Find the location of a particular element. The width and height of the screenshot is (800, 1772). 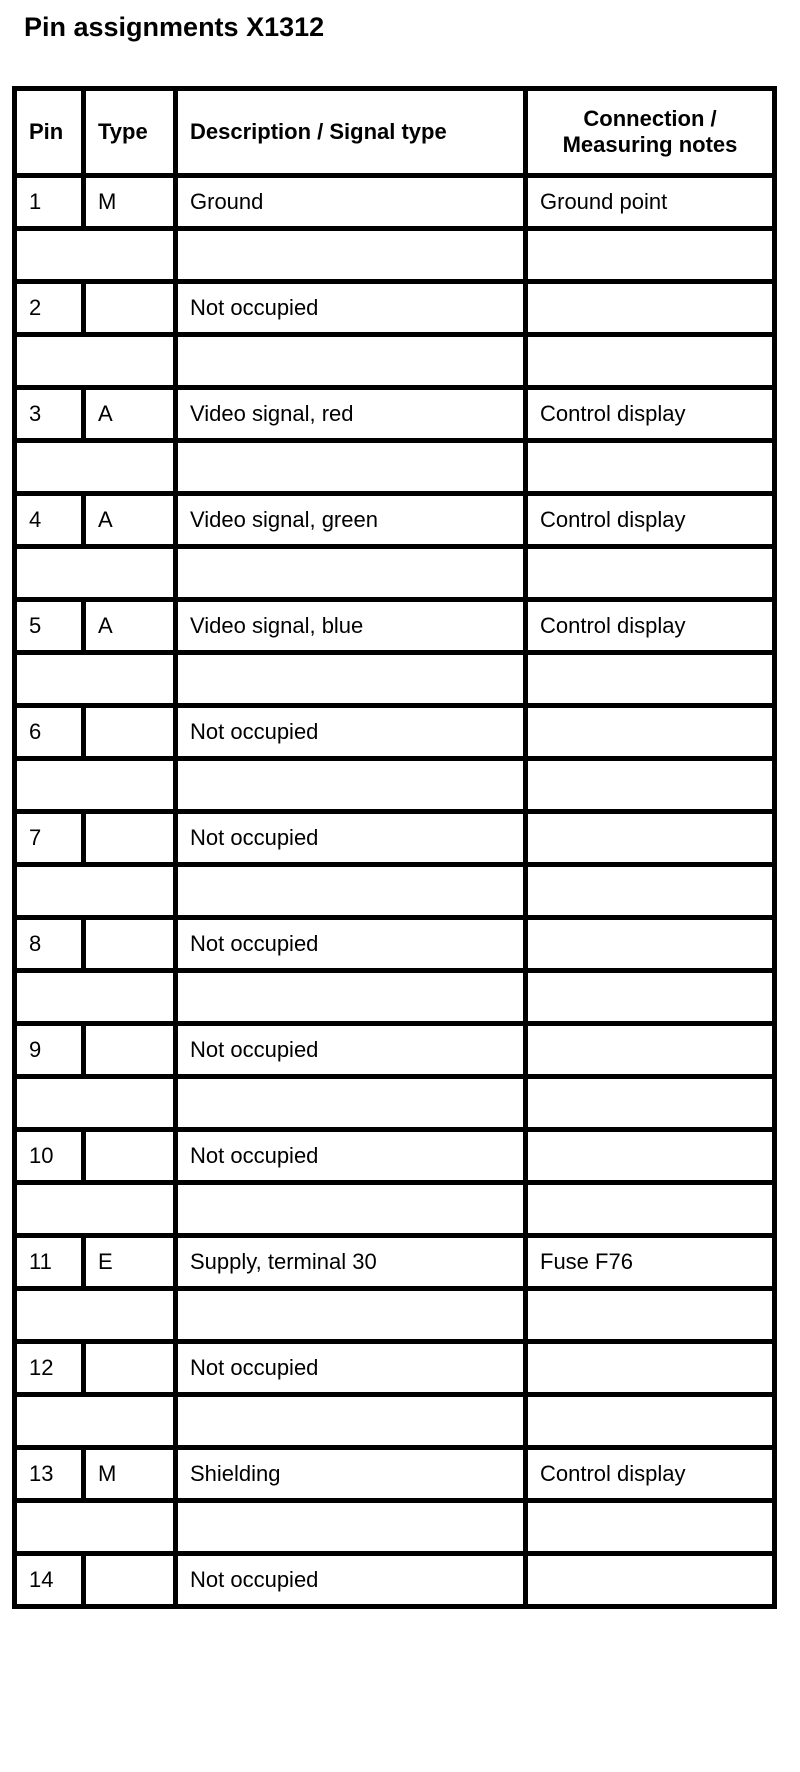

table-row: 14 Not occupied is located at coordinates (394, 1580).